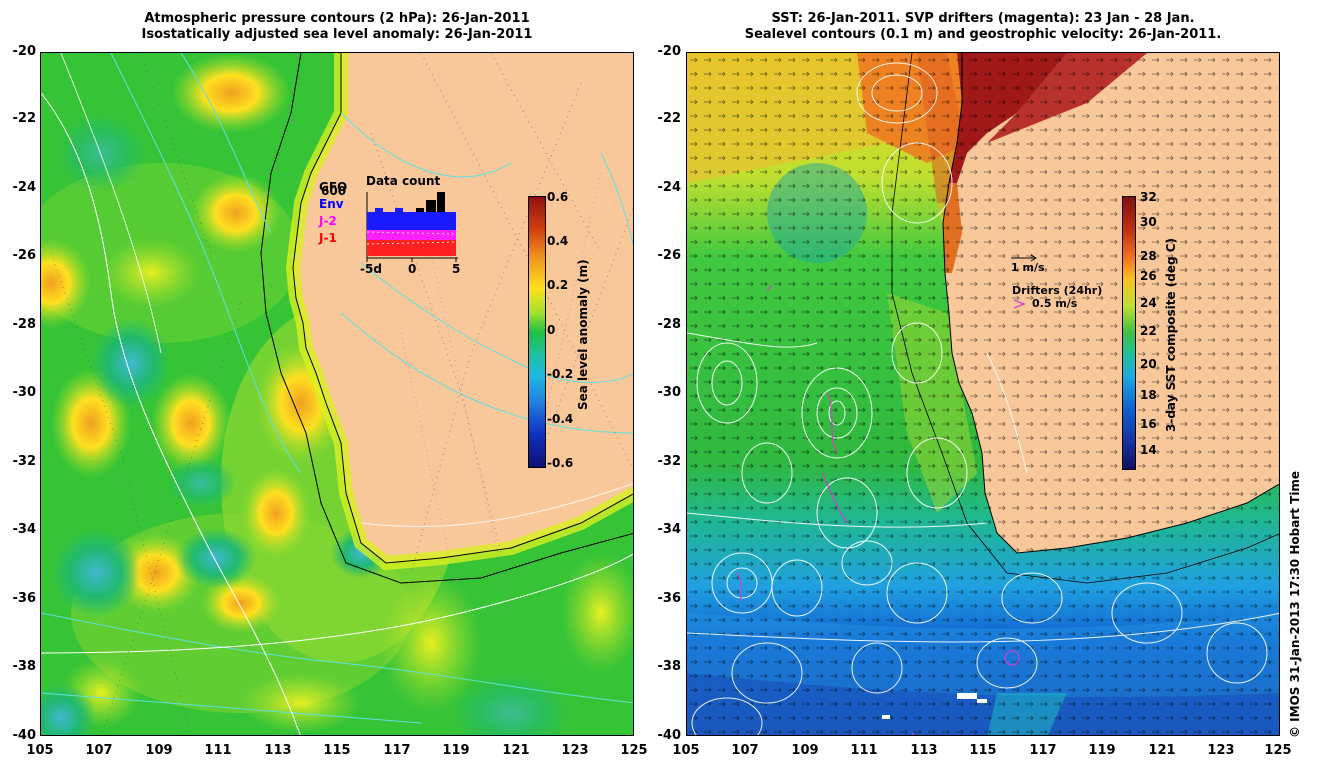  I want to click on left-xtick-5: 115, so click(337, 750).